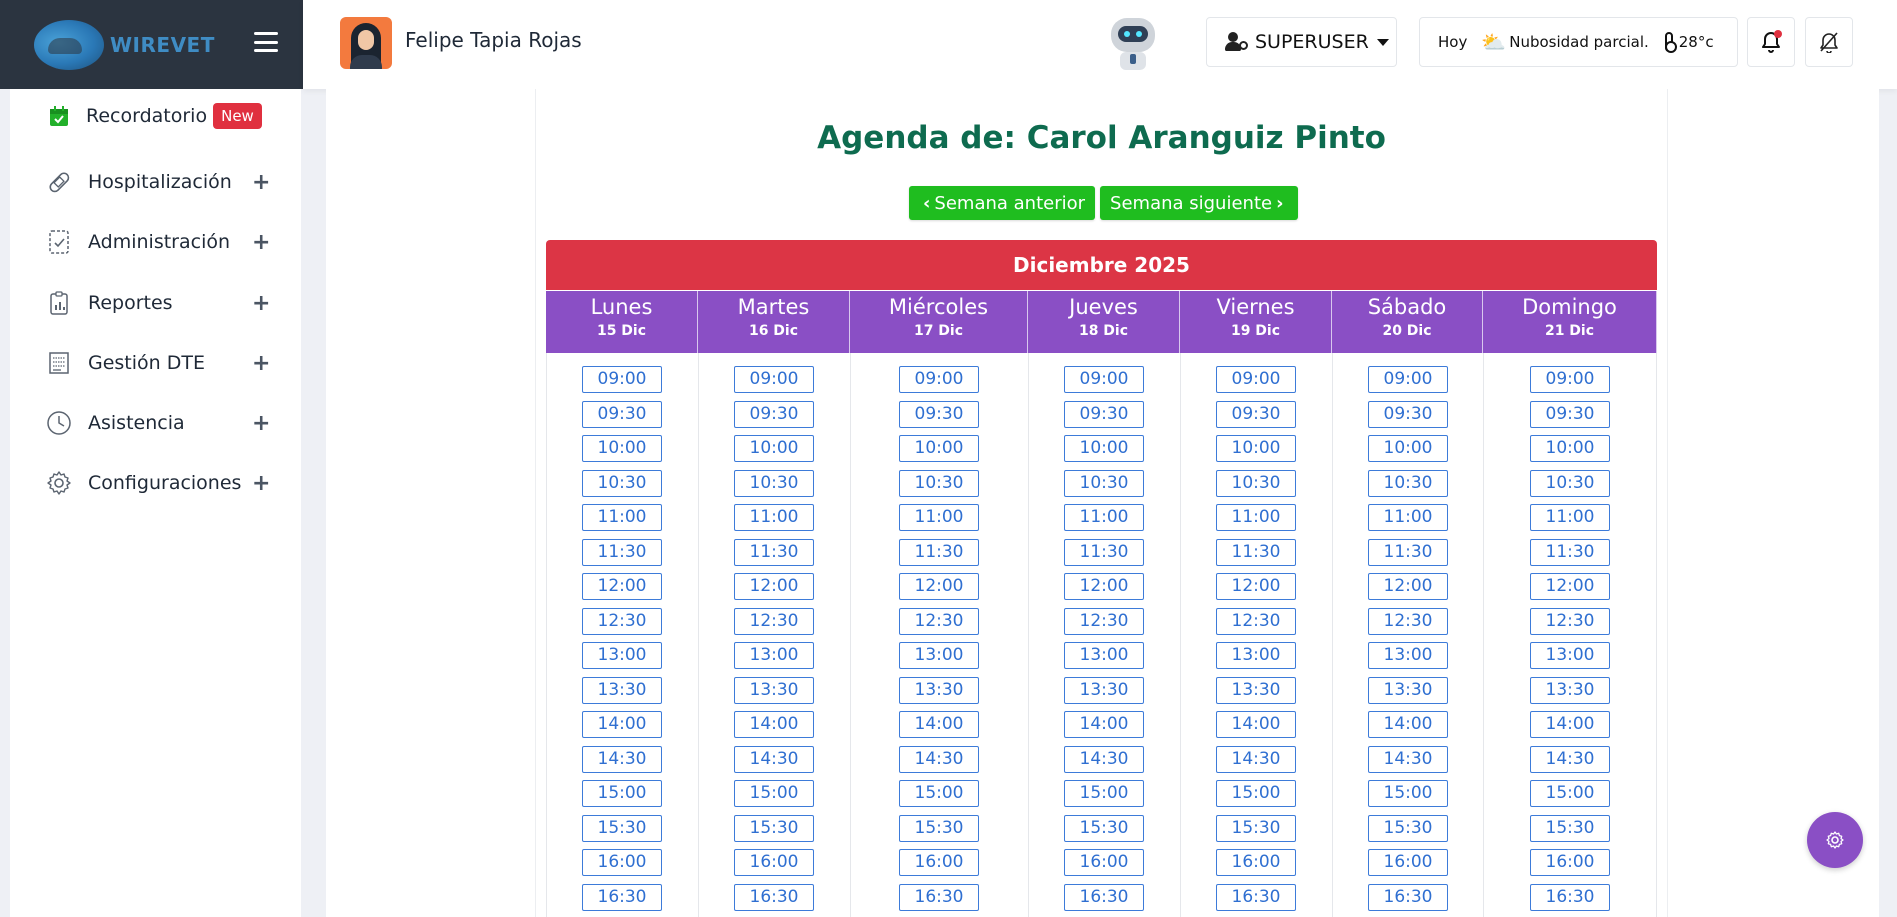  What do you see at coordinates (158, 423) in the screenshot?
I see `sidebar-item-asistencia: Asistencia +` at bounding box center [158, 423].